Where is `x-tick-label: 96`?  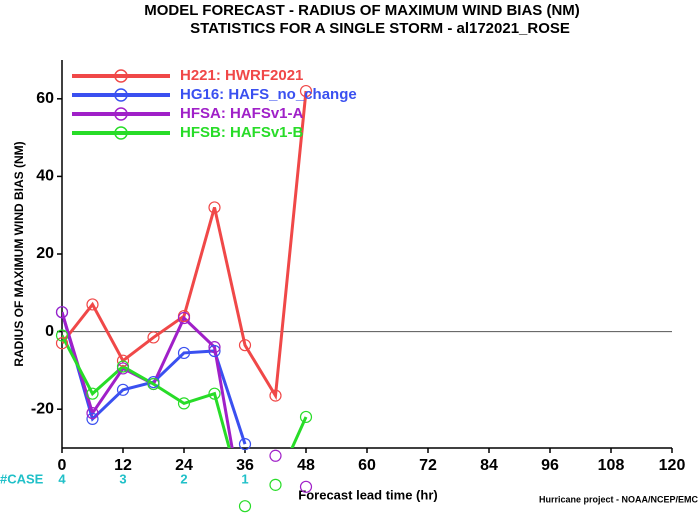
x-tick-label: 96 is located at coordinates (550, 465).